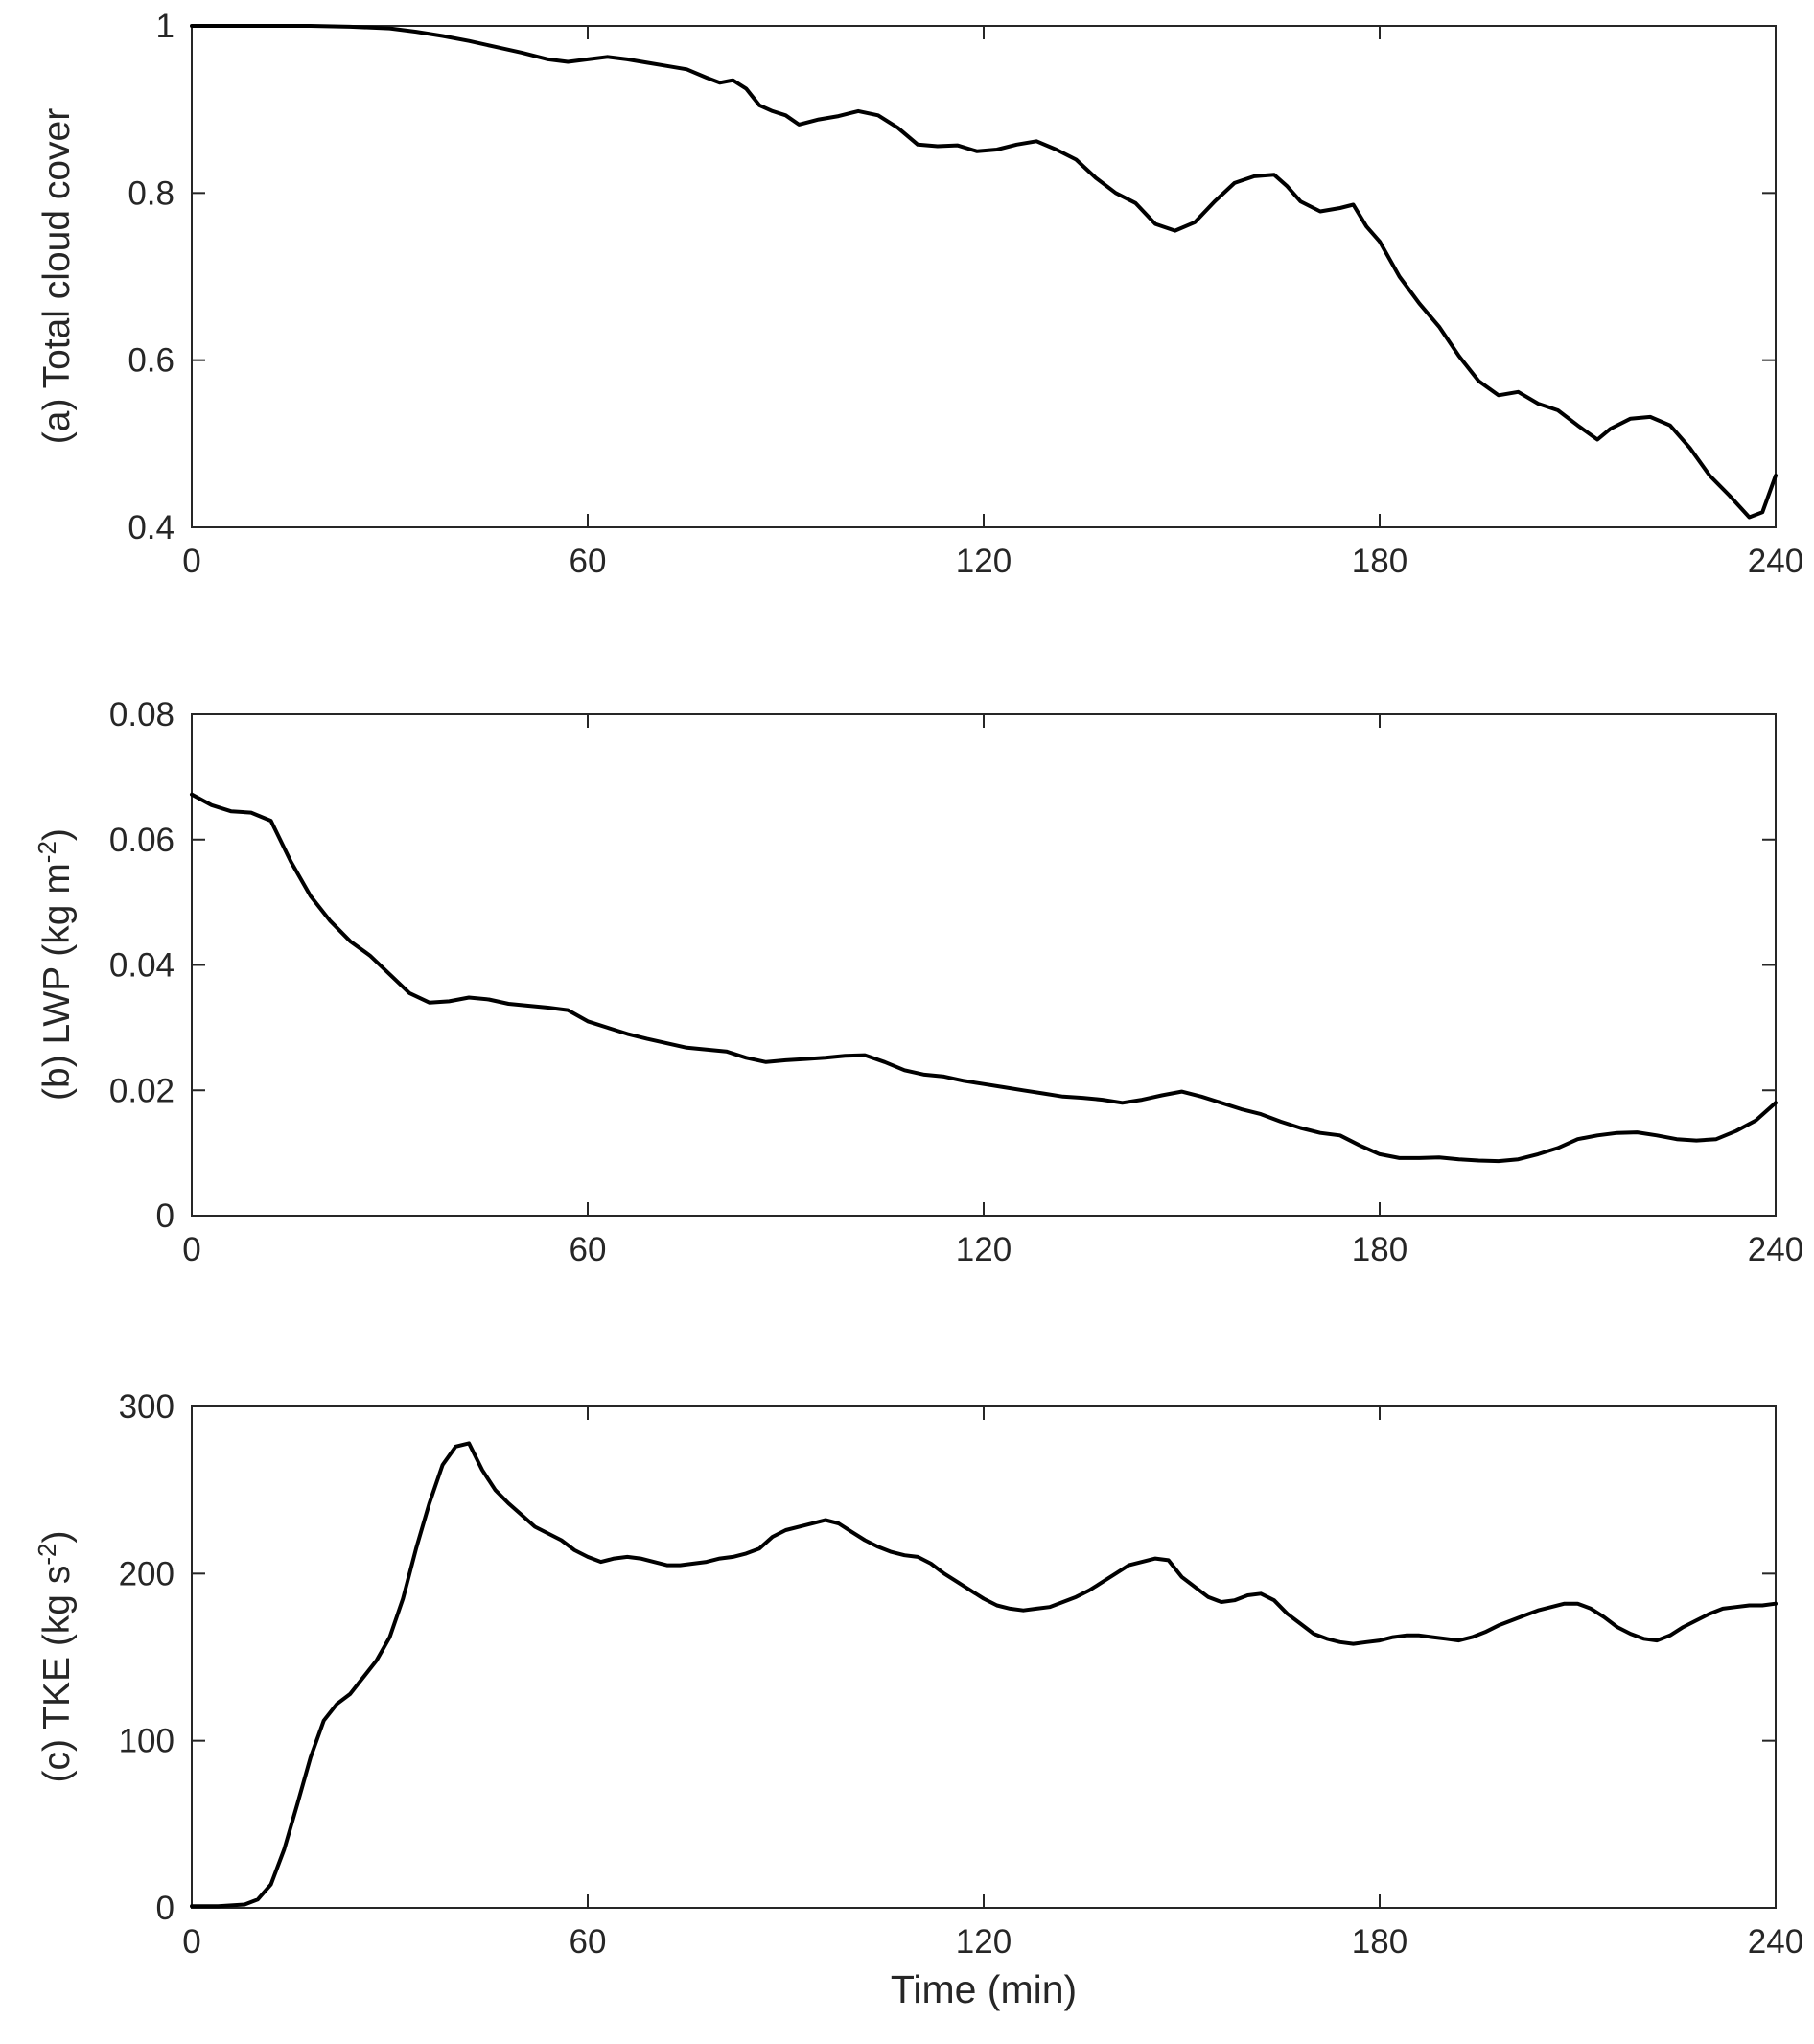 This screenshot has width=1814, height=2044. I want to click on y-axis-title-b: (b) LWP (kg m-2), so click(56, 964).